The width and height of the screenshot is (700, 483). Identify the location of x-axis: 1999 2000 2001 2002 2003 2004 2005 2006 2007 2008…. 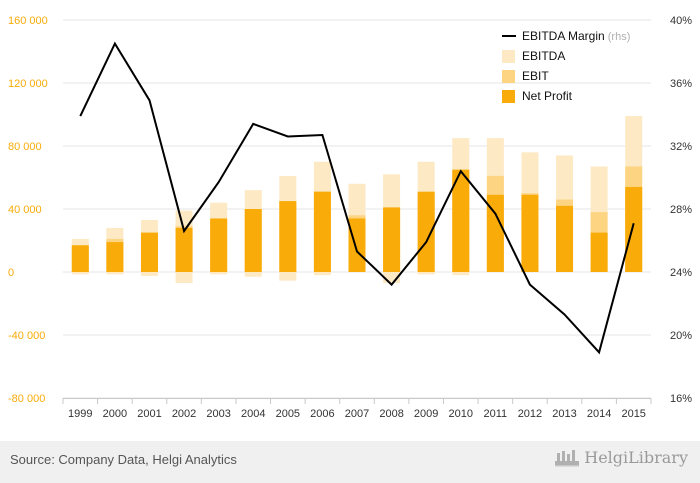
(357, 409).